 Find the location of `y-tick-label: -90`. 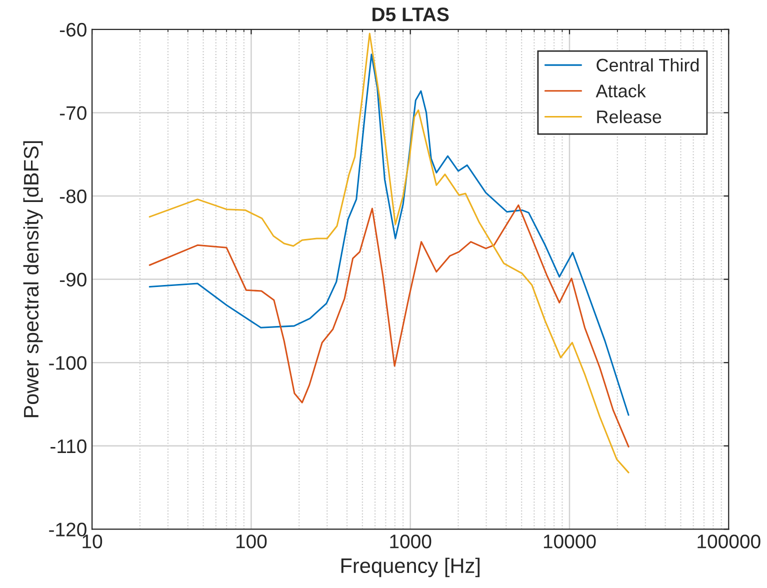

y-tick-label: -90 is located at coordinates (73, 279).